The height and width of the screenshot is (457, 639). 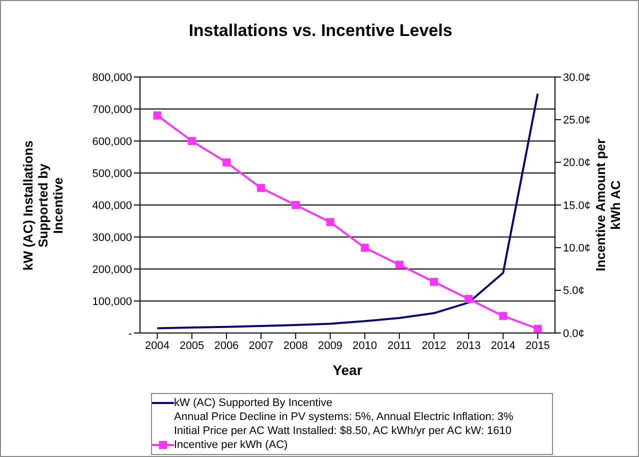 I want to click on y2-tick-label: 10.0¢, so click(x=577, y=248).